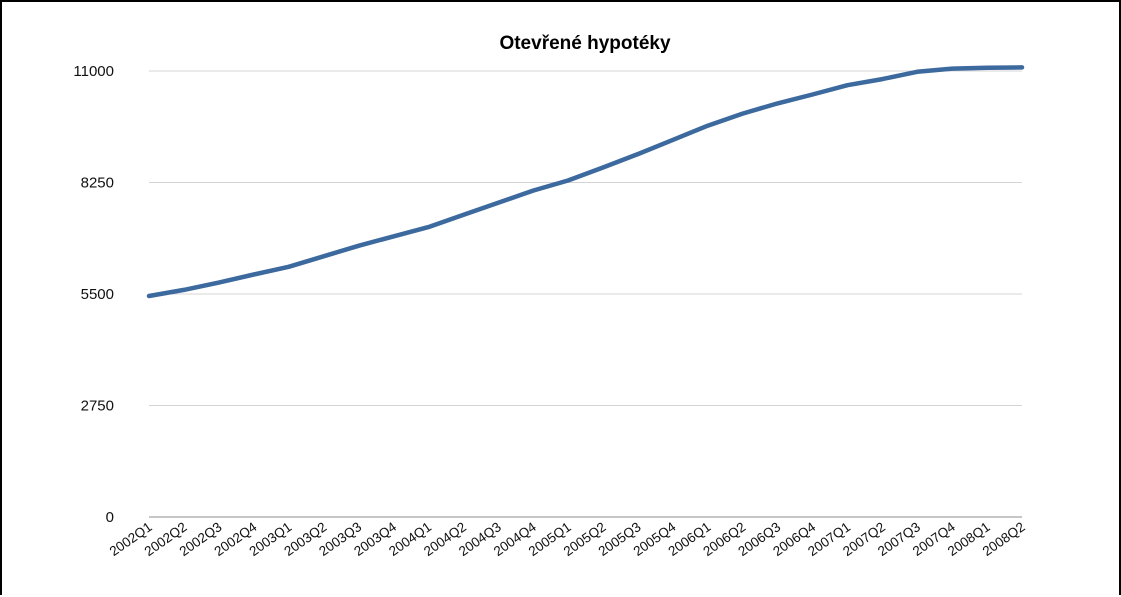  Describe the element at coordinates (97, 294) in the screenshot. I see `y-tick-label: 5500` at that location.